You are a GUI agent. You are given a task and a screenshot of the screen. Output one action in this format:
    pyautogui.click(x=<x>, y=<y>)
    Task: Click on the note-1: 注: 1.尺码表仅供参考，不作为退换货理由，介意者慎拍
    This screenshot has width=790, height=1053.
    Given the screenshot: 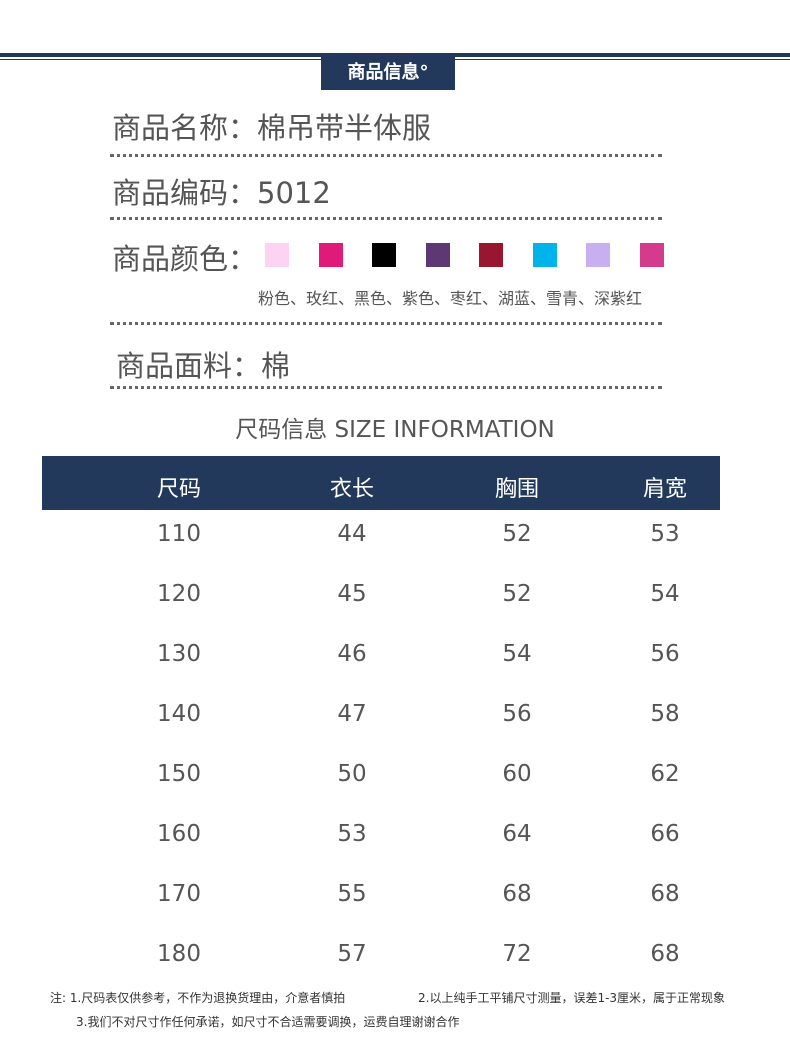 What is the action you would take?
    pyautogui.click(x=198, y=998)
    